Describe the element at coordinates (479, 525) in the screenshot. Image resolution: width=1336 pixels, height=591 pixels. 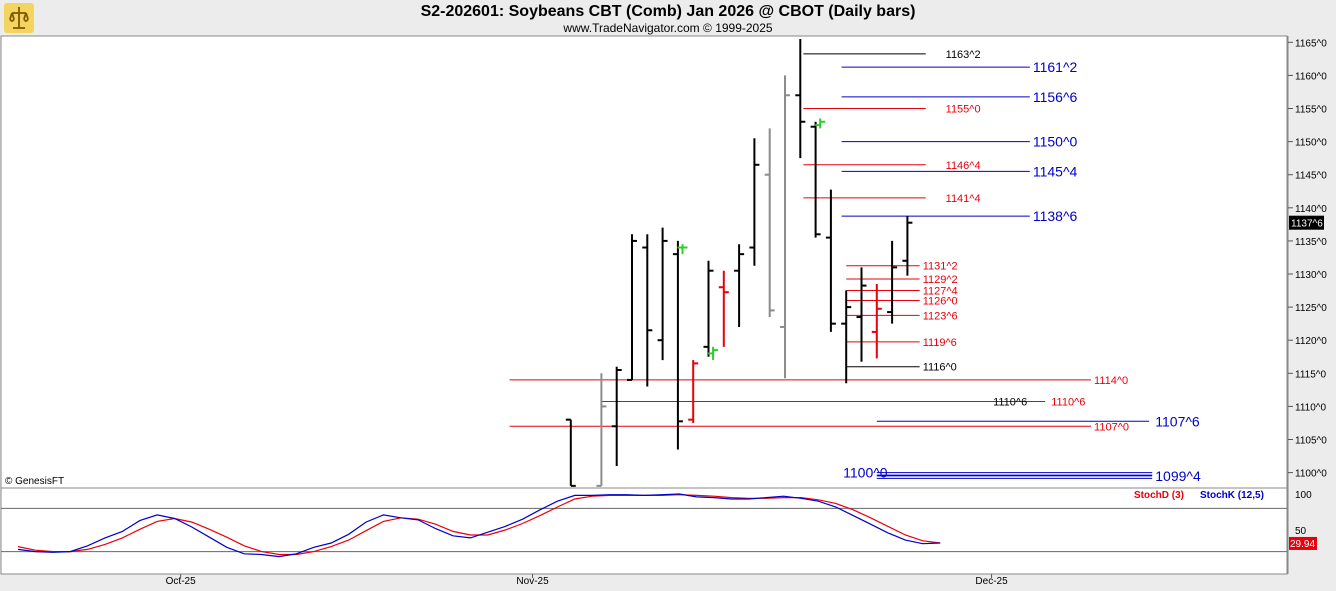
I see `stoch-k-line` at that location.